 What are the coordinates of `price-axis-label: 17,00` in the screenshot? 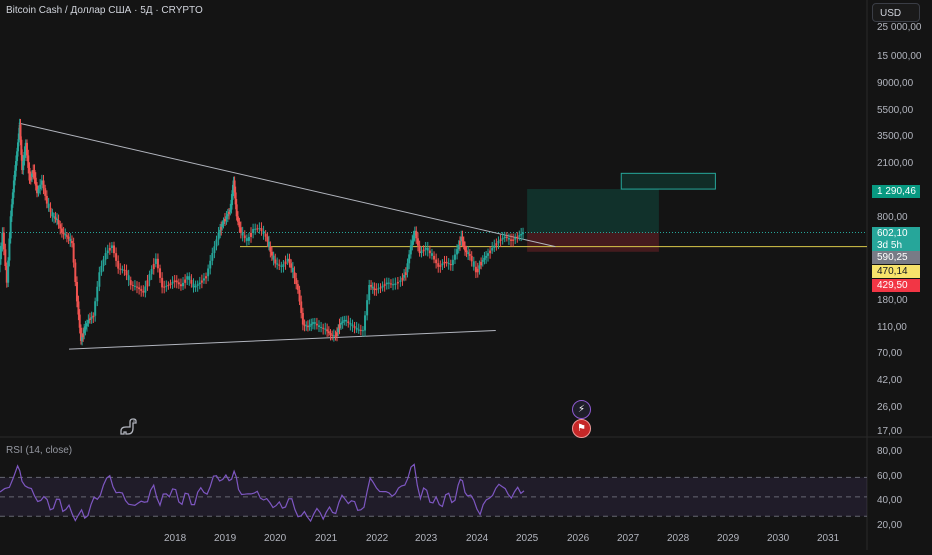 It's located at (889, 431).